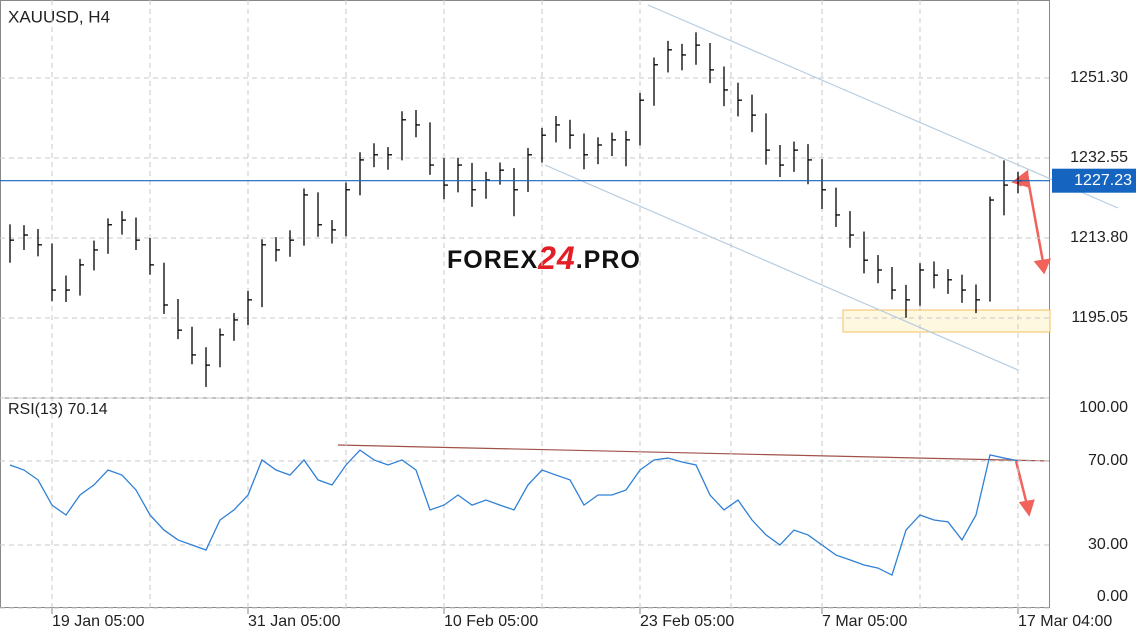  Describe the element at coordinates (59, 16) in the screenshot. I see `chart-title: XAUUSD, H4` at that location.